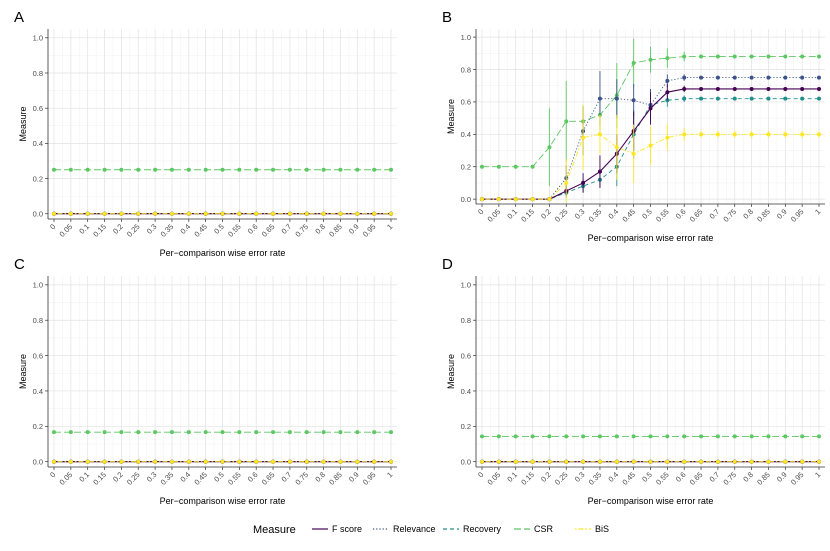  Describe the element at coordinates (817, 211) in the screenshot. I see `x-tick-label: 1` at that location.